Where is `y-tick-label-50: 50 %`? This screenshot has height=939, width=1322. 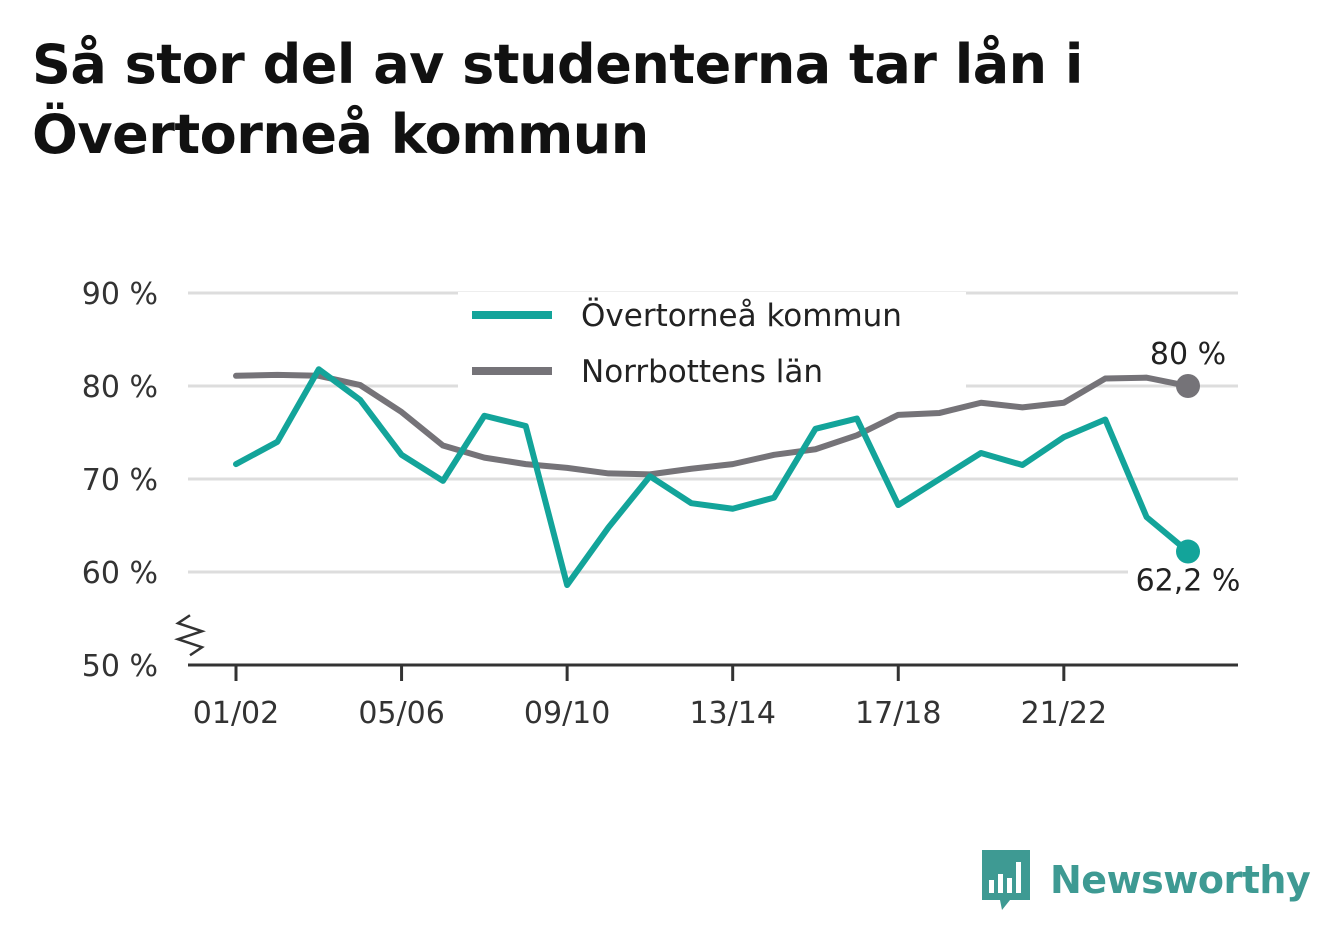
y-tick-label-50: 50 % is located at coordinates (120, 666).